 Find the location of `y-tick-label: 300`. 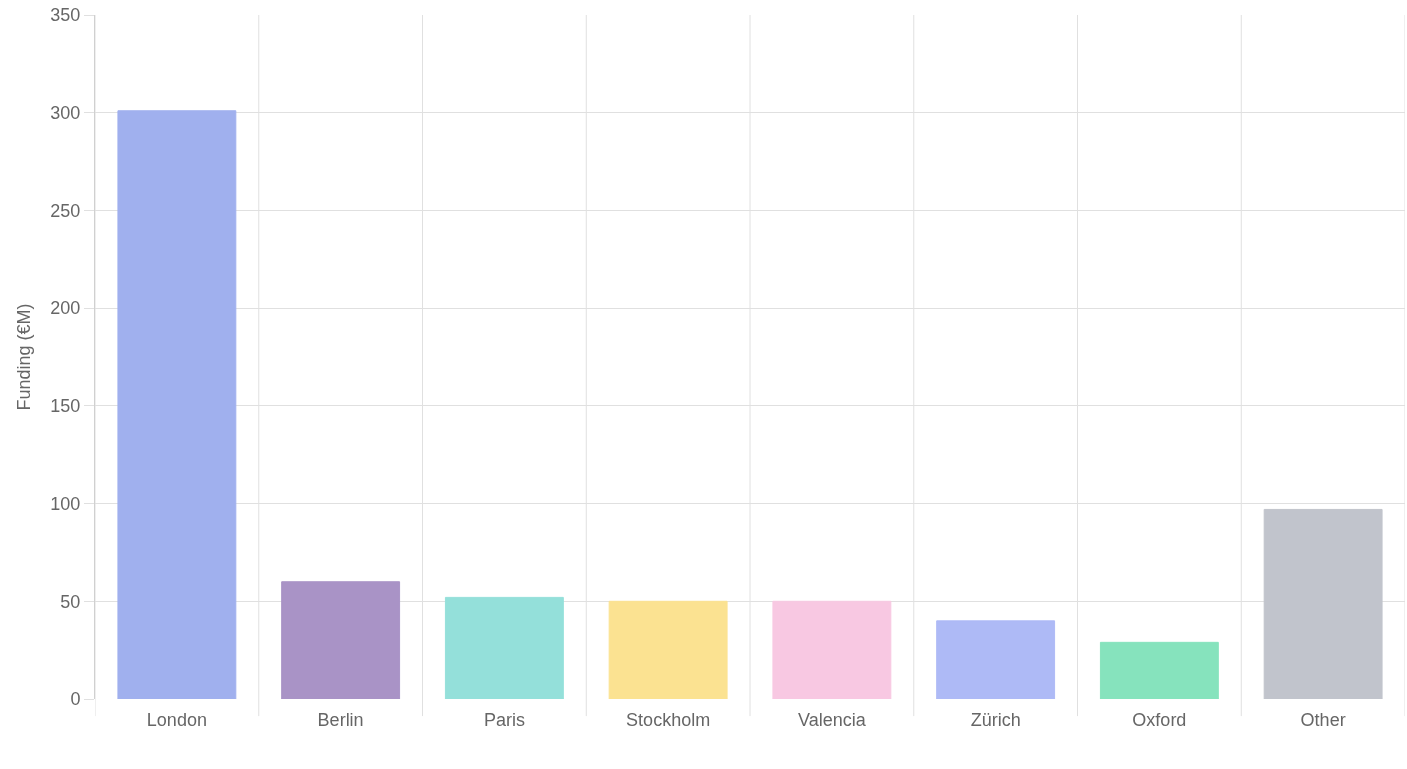

y-tick-label: 300 is located at coordinates (65, 113).